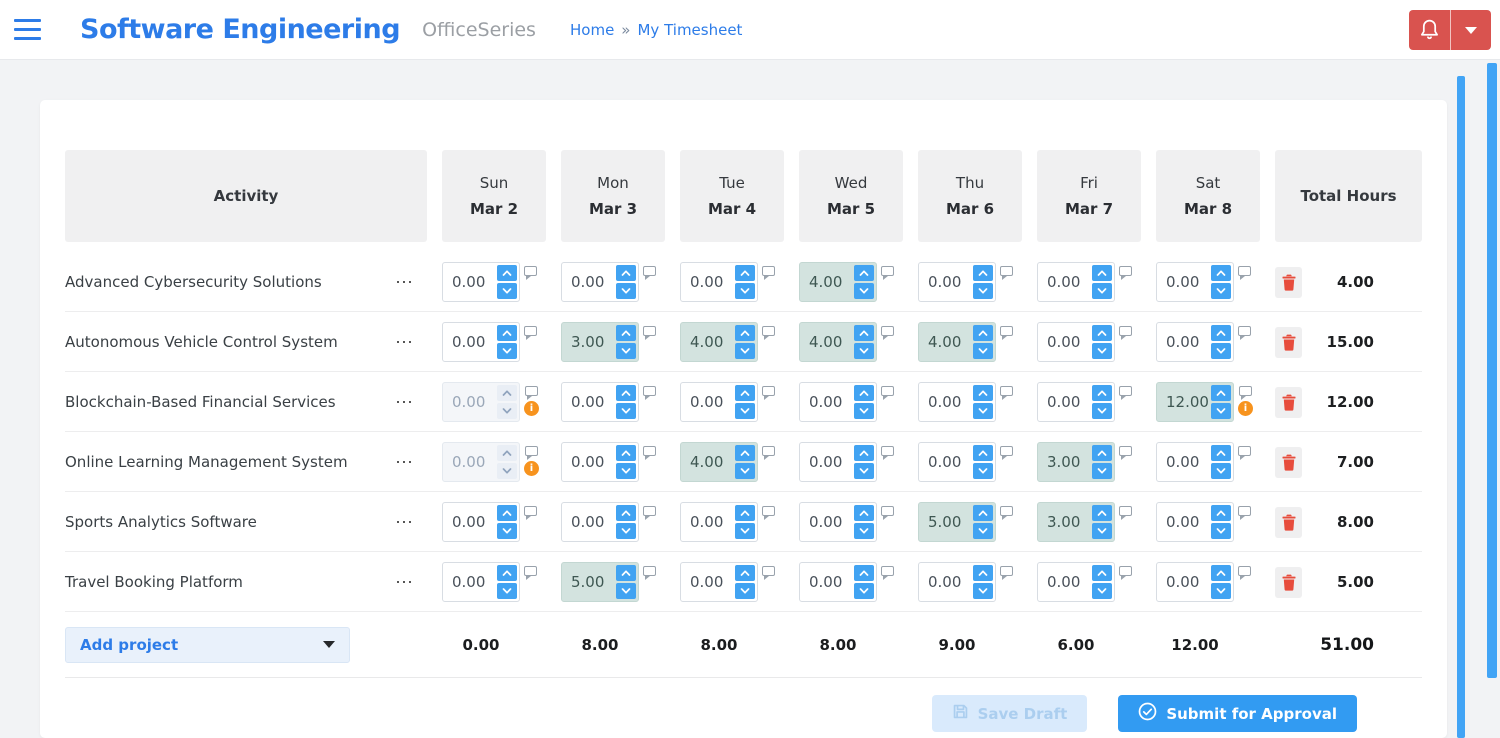 This screenshot has height=738, width=1500. I want to click on page-scrollbar, so click(1492, 370).